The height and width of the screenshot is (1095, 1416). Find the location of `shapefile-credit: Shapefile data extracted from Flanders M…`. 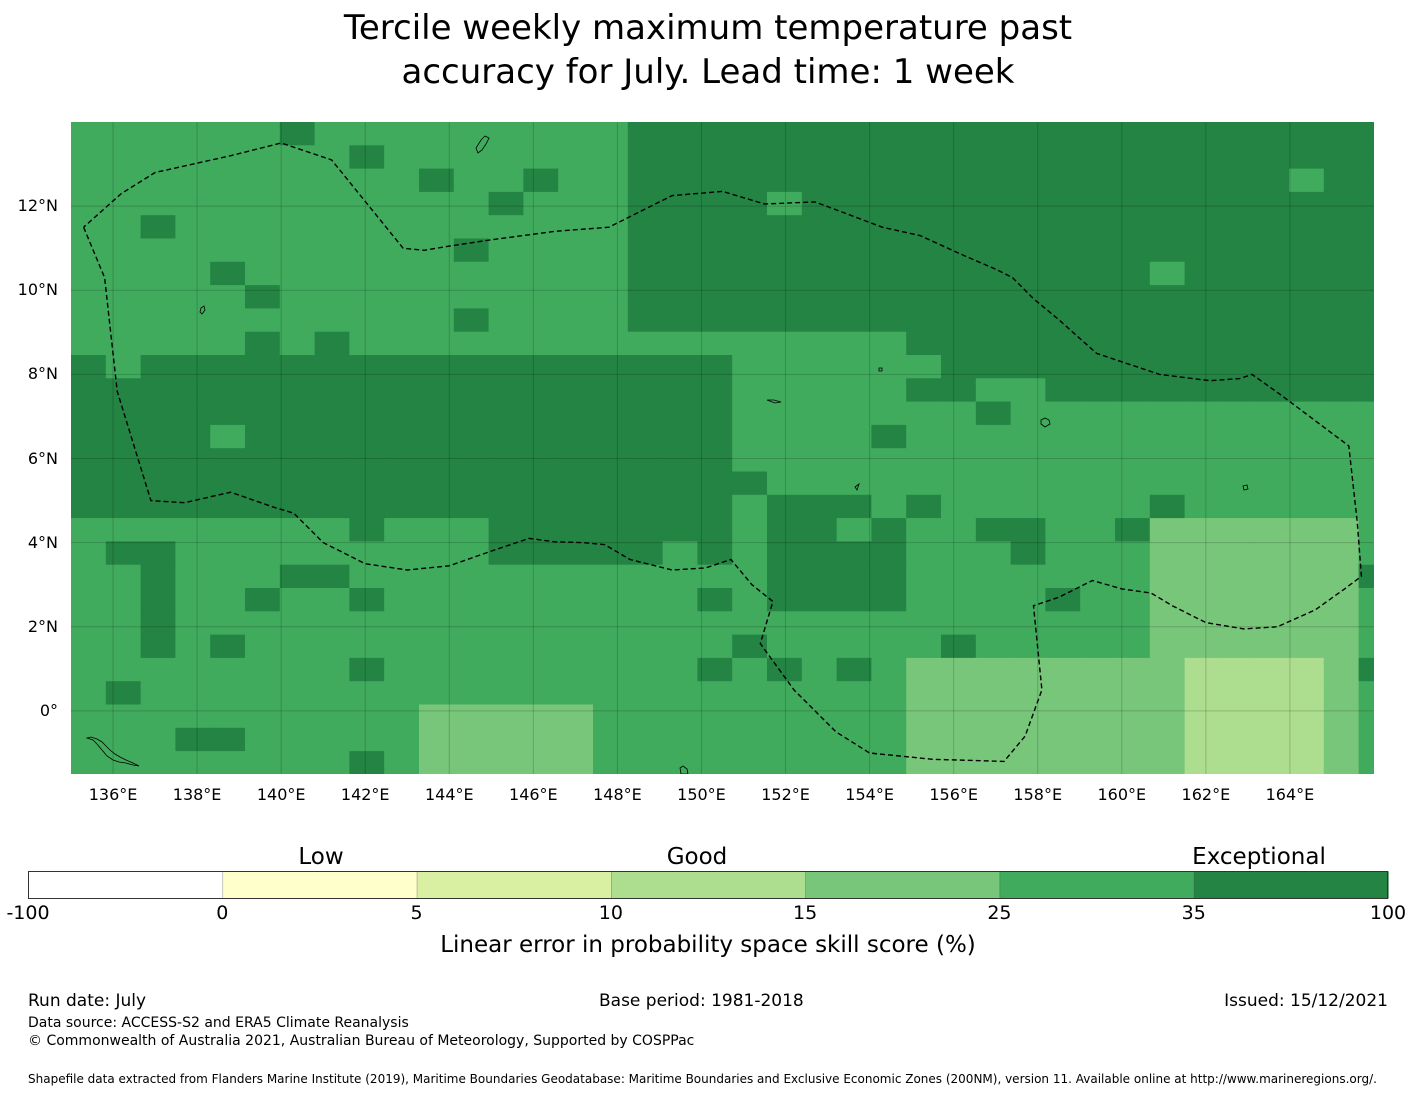

shapefile-credit: Shapefile data extracted from Flanders M… is located at coordinates (702, 1079).